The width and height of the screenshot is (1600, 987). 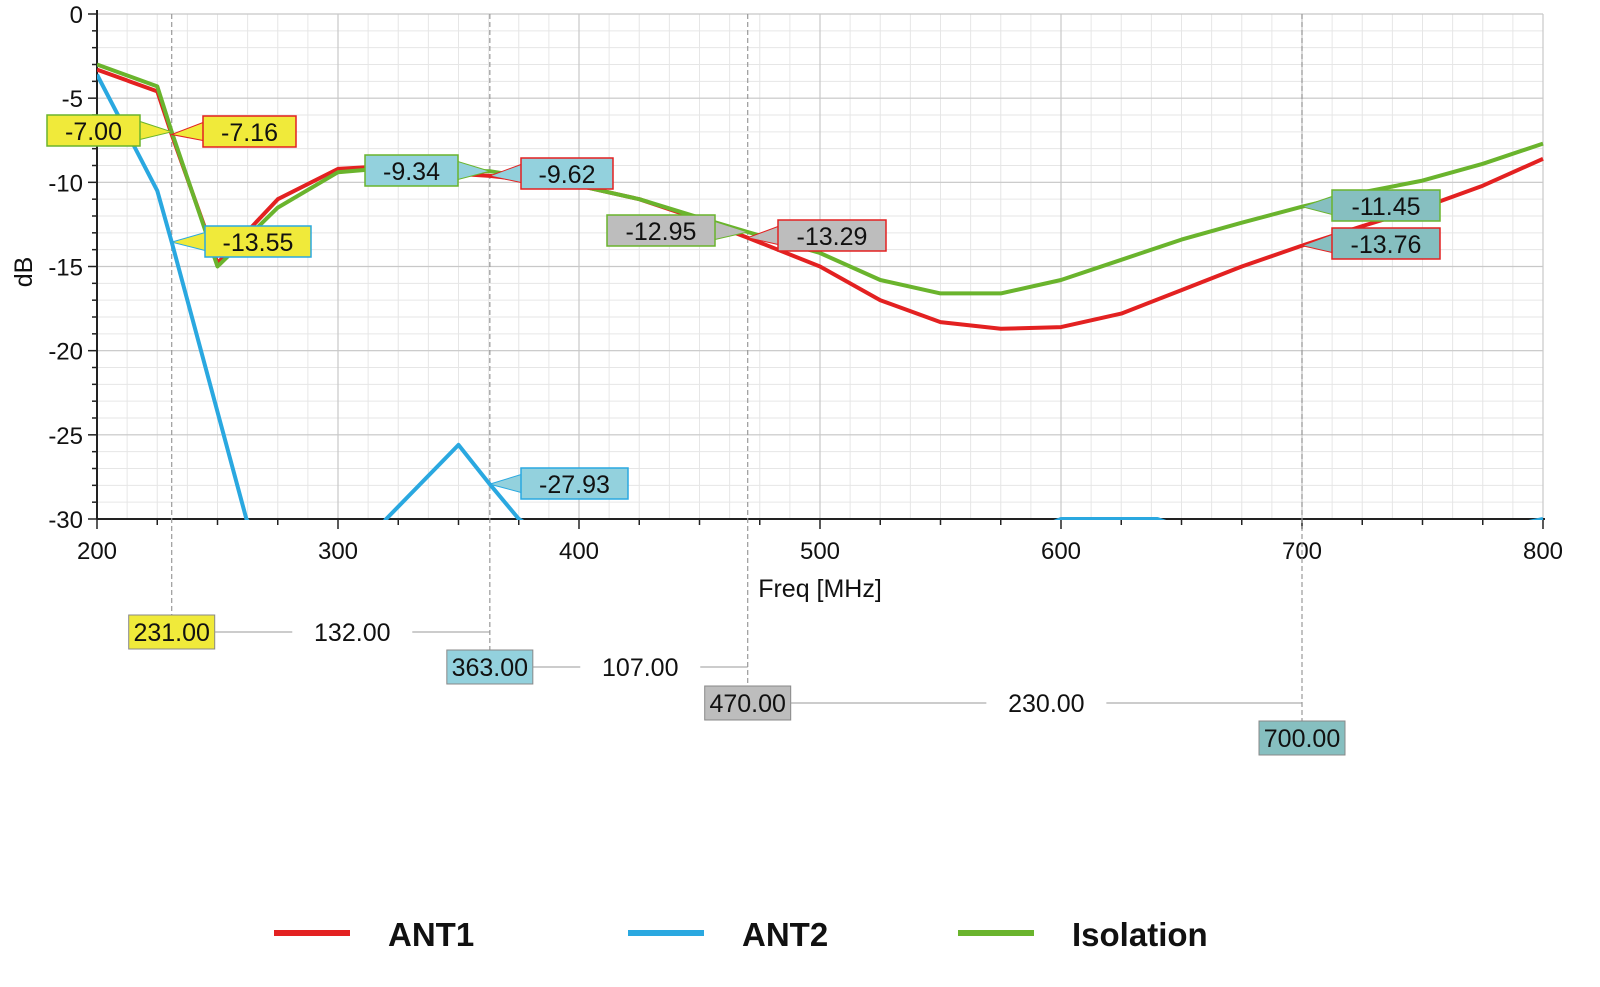 I want to click on marker-readout-value: -7.16, so click(x=249, y=133).